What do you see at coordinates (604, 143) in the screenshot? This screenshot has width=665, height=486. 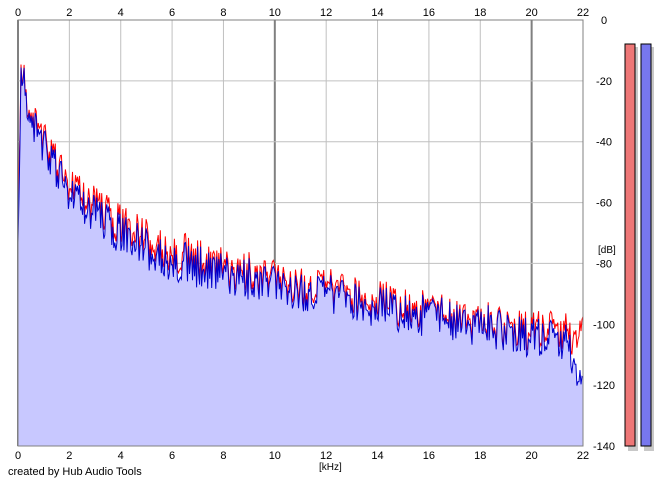 I see `y-tick--40: -40` at bounding box center [604, 143].